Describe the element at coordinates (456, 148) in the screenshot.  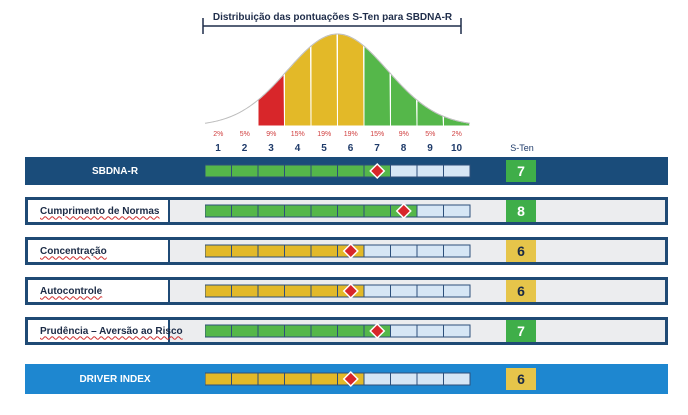
I see `scale-tick-10: 10` at that location.